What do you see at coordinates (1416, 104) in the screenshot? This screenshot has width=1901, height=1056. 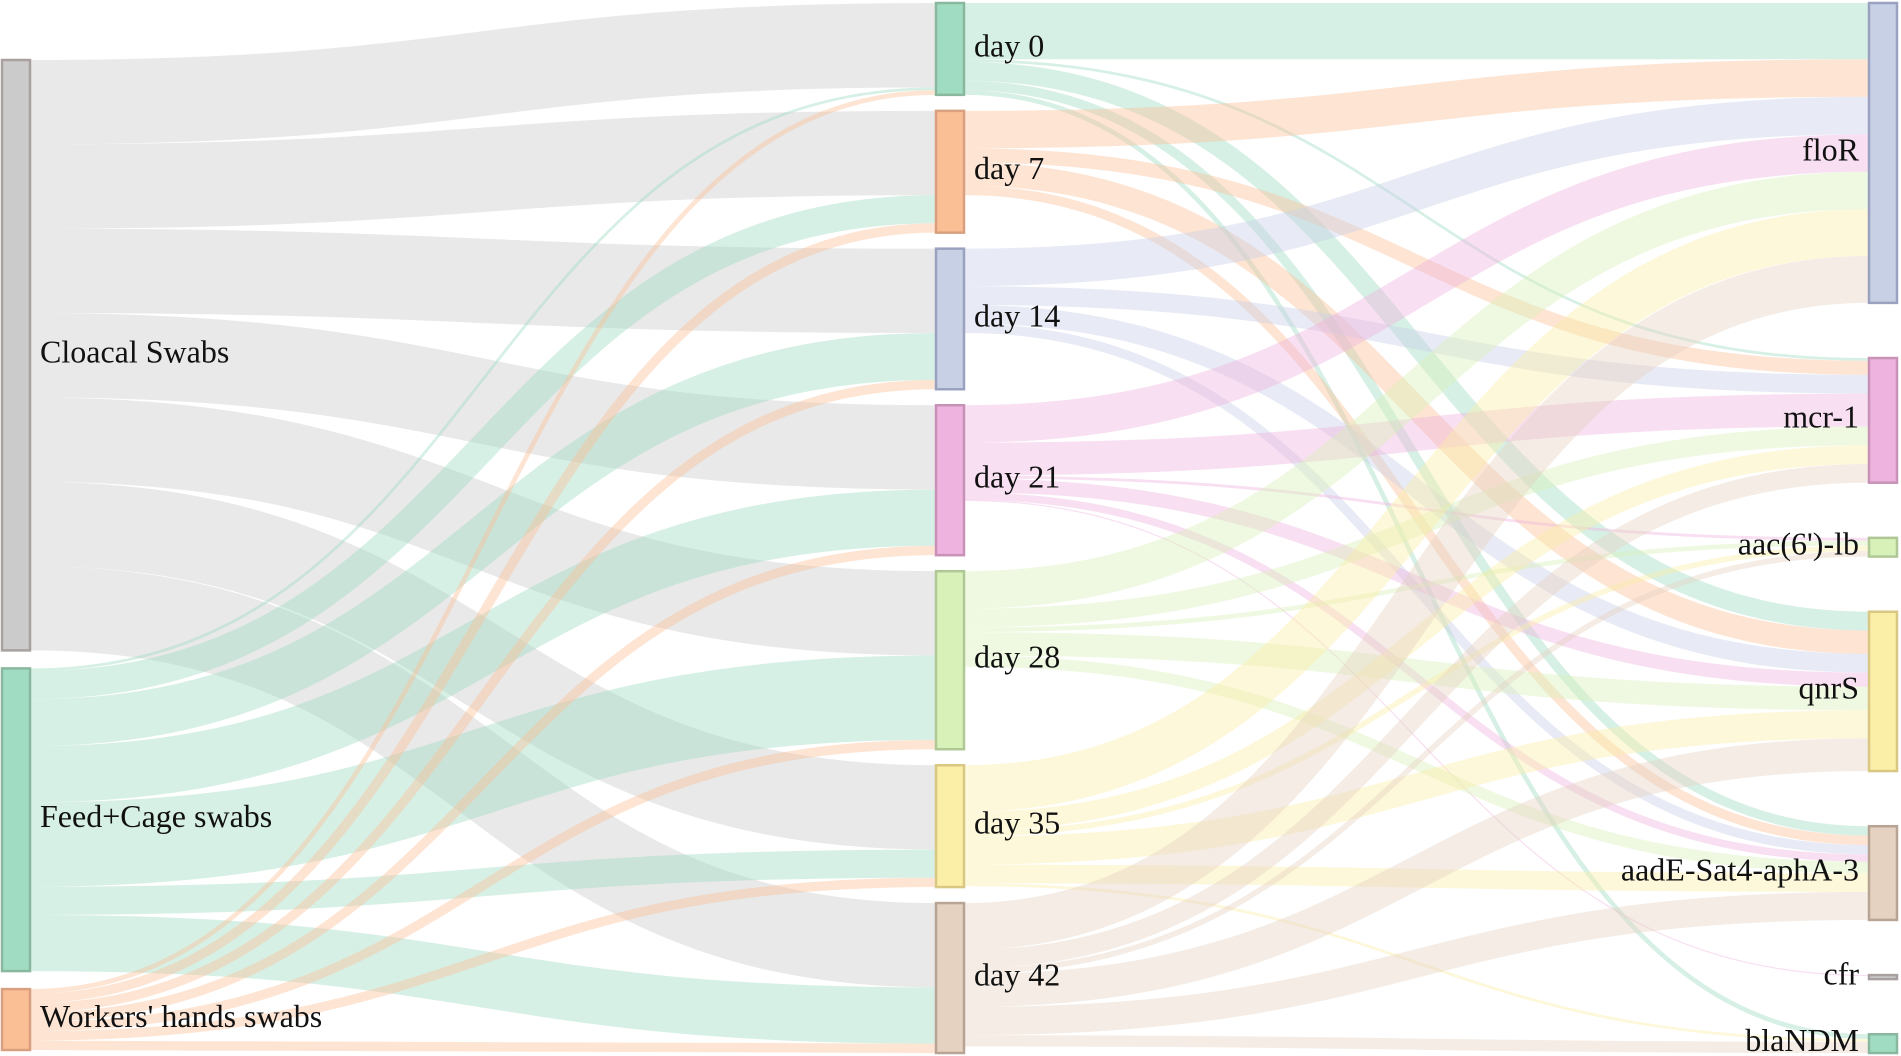 I see `link-d7-to-floR` at bounding box center [1416, 104].